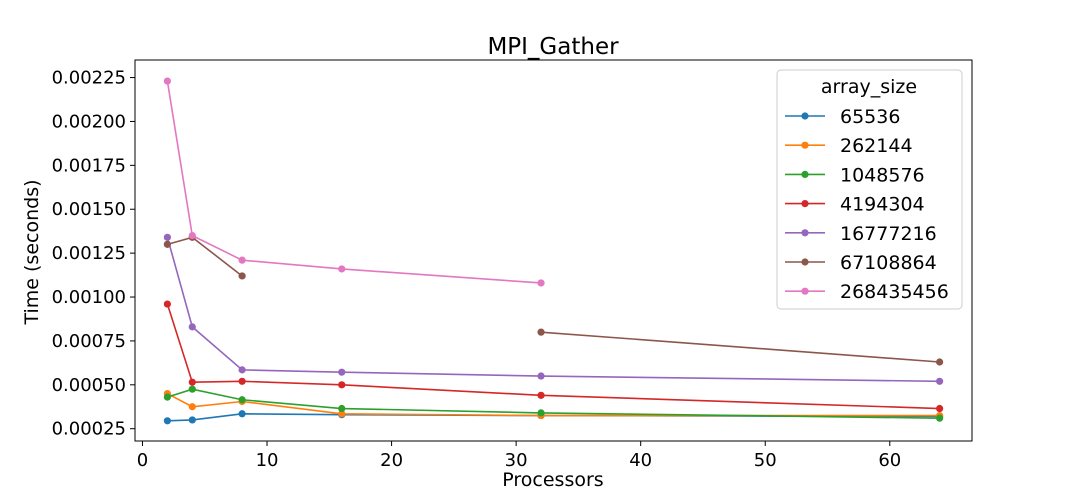 The height and width of the screenshot is (504, 1080). Describe the element at coordinates (89, 385) in the screenshot. I see `y-tick-label: 0.00050` at that location.